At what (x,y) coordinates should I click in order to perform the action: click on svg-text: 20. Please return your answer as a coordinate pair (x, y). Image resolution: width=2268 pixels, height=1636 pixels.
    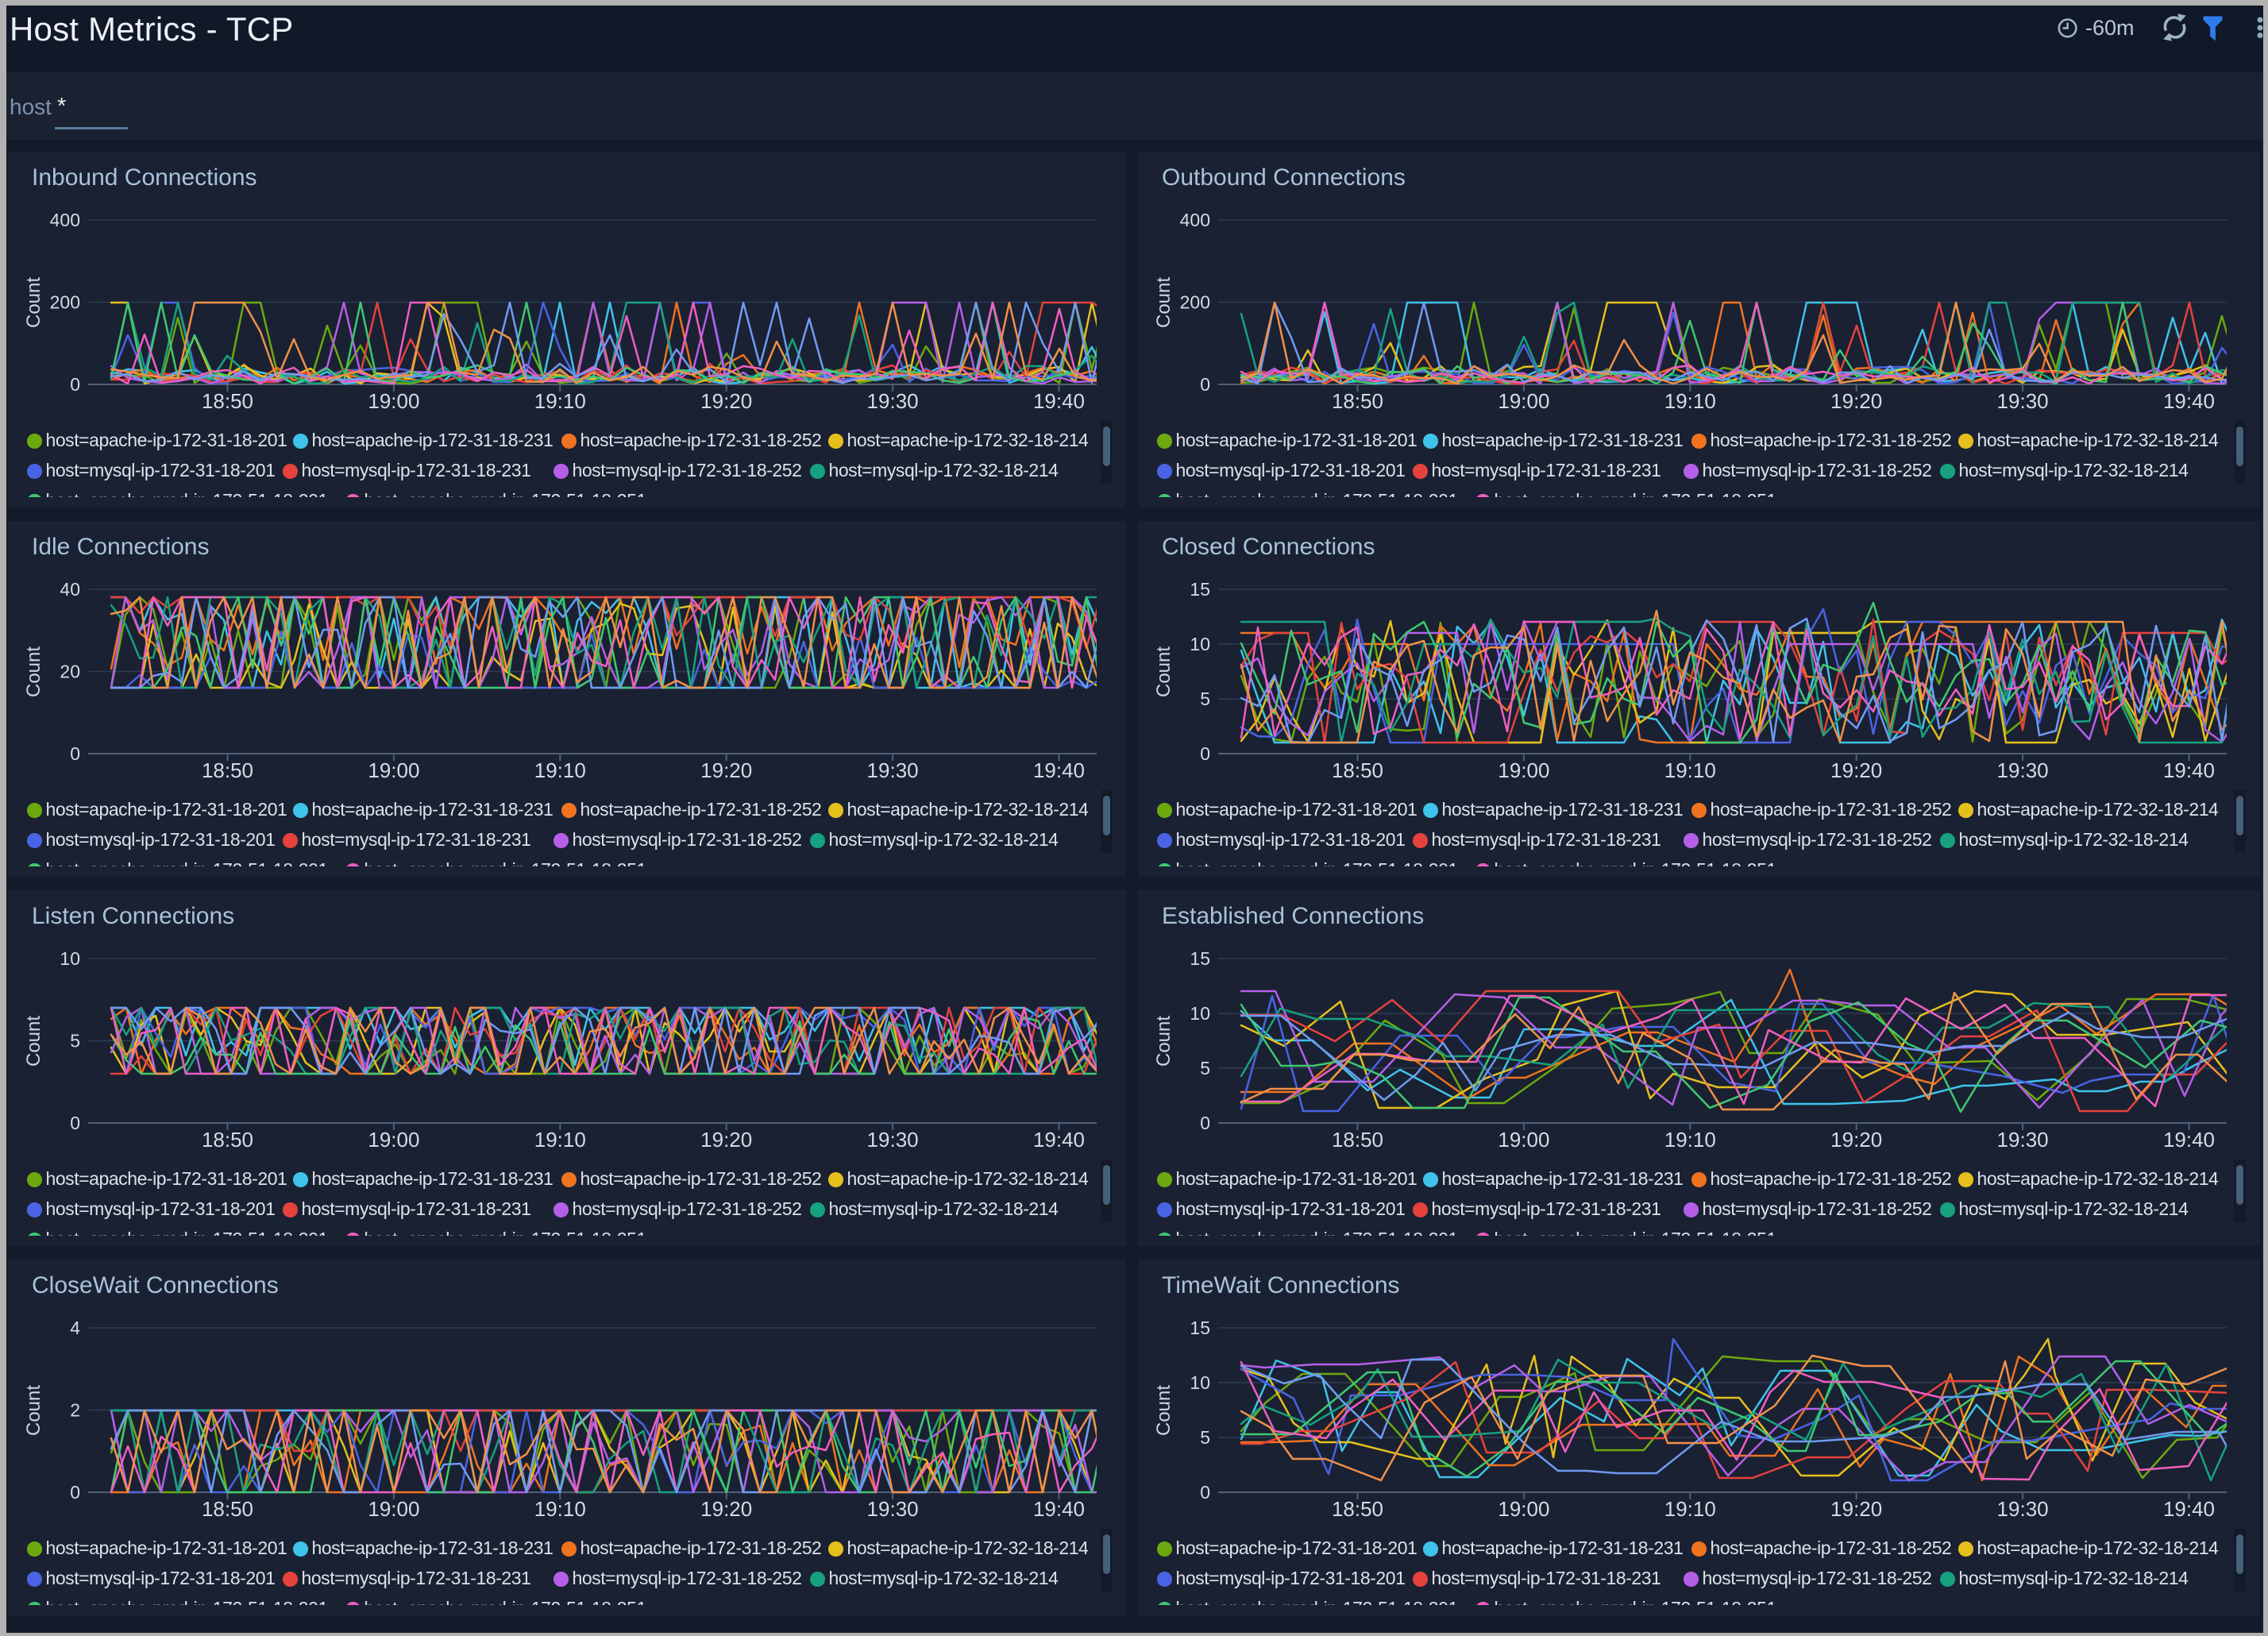
    Looking at the image, I should click on (70, 672).